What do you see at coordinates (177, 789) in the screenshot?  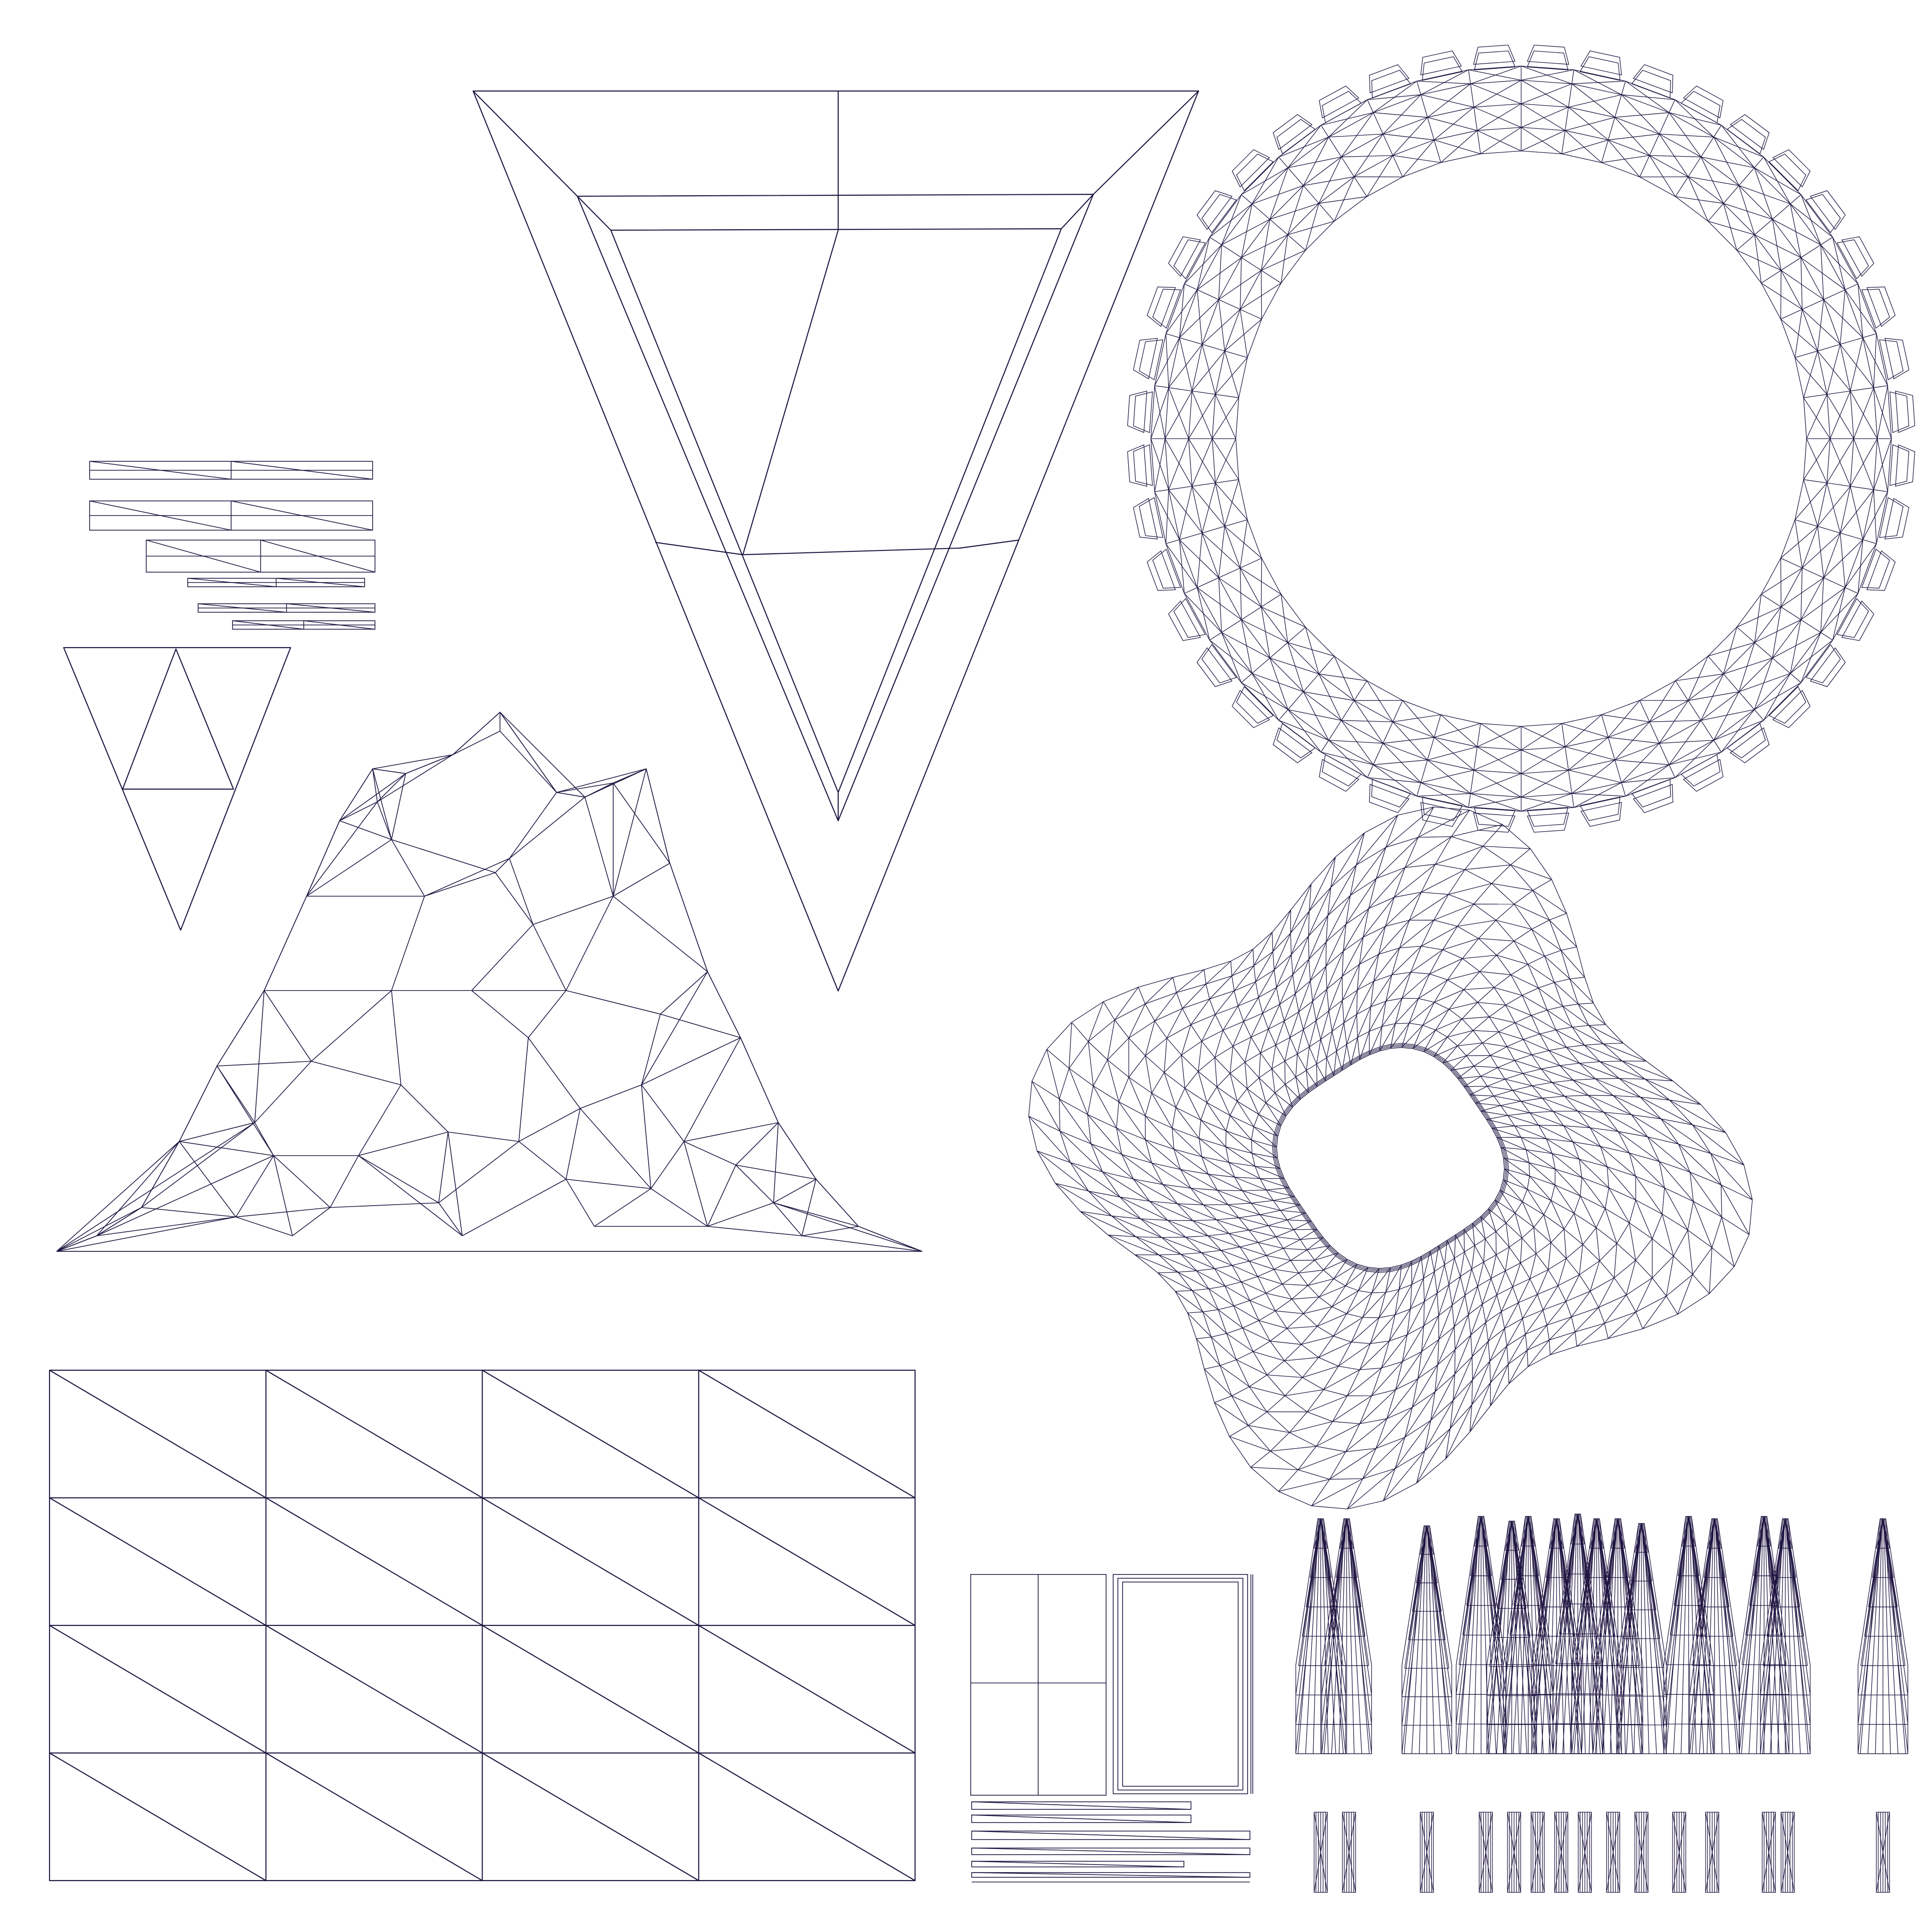 I see `small-triangle-island` at bounding box center [177, 789].